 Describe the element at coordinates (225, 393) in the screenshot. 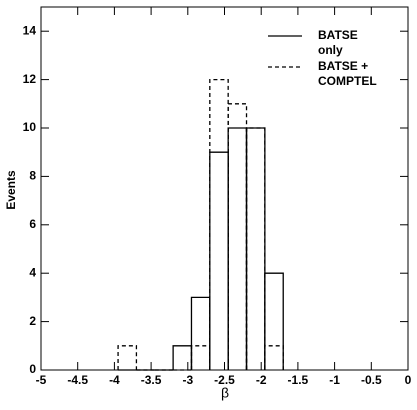

I see `x-axis-label: β` at that location.